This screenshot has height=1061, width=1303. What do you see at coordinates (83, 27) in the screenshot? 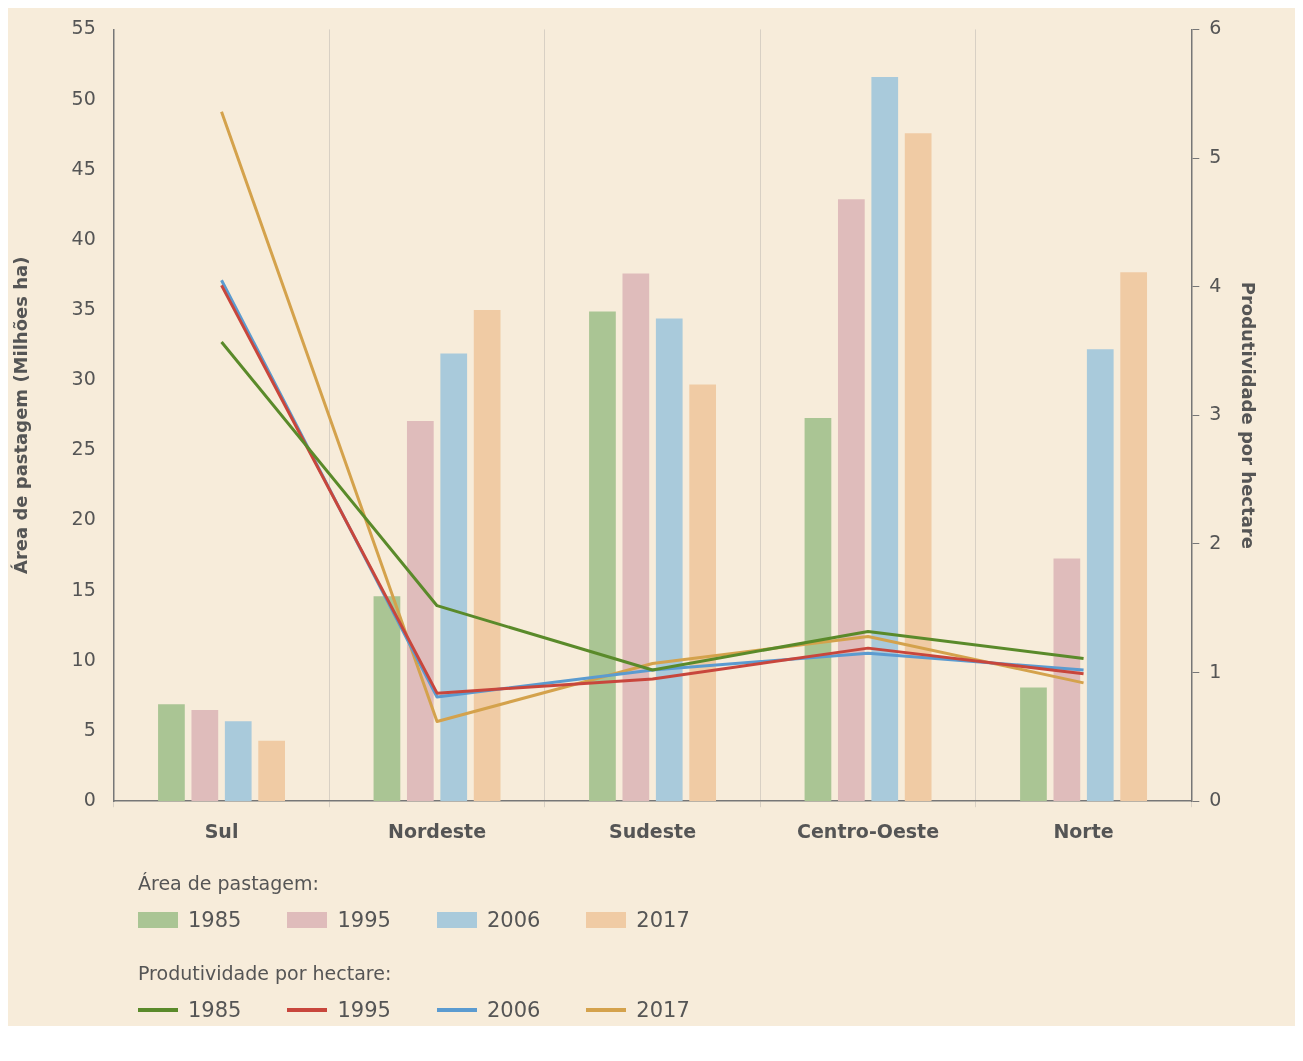
I see `y-tick-label: 55` at bounding box center [83, 27].